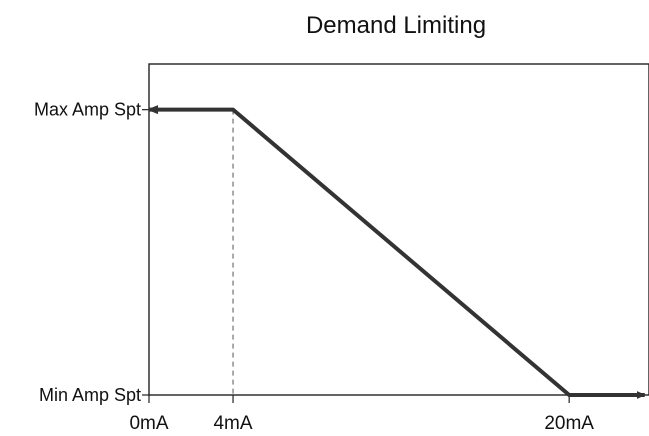 The width and height of the screenshot is (649, 436). I want to click on y-tick-label: Min Amp Spt, so click(90, 395).